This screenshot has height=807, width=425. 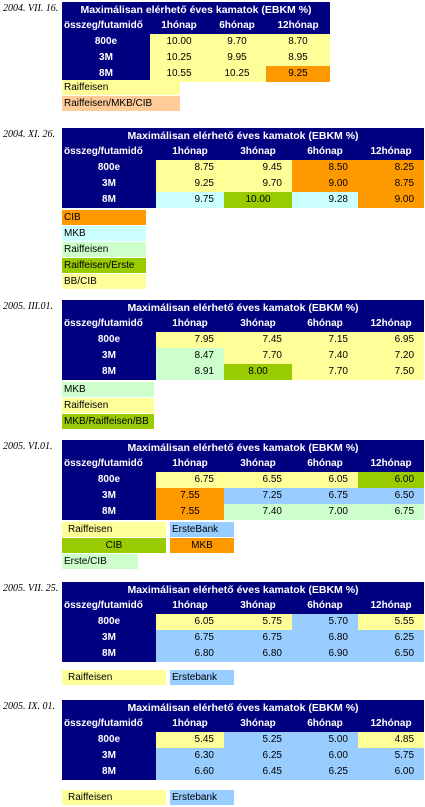 I want to click on rate-cell: 8.70, so click(x=298, y=42).